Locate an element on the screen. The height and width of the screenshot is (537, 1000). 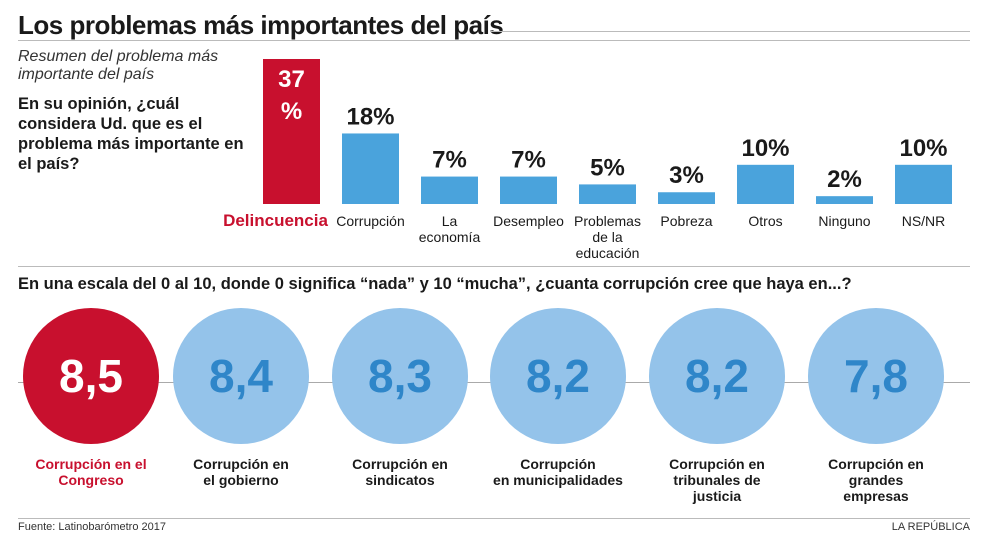
corruption-bubble-3: 8,2 is located at coordinates (558, 376).